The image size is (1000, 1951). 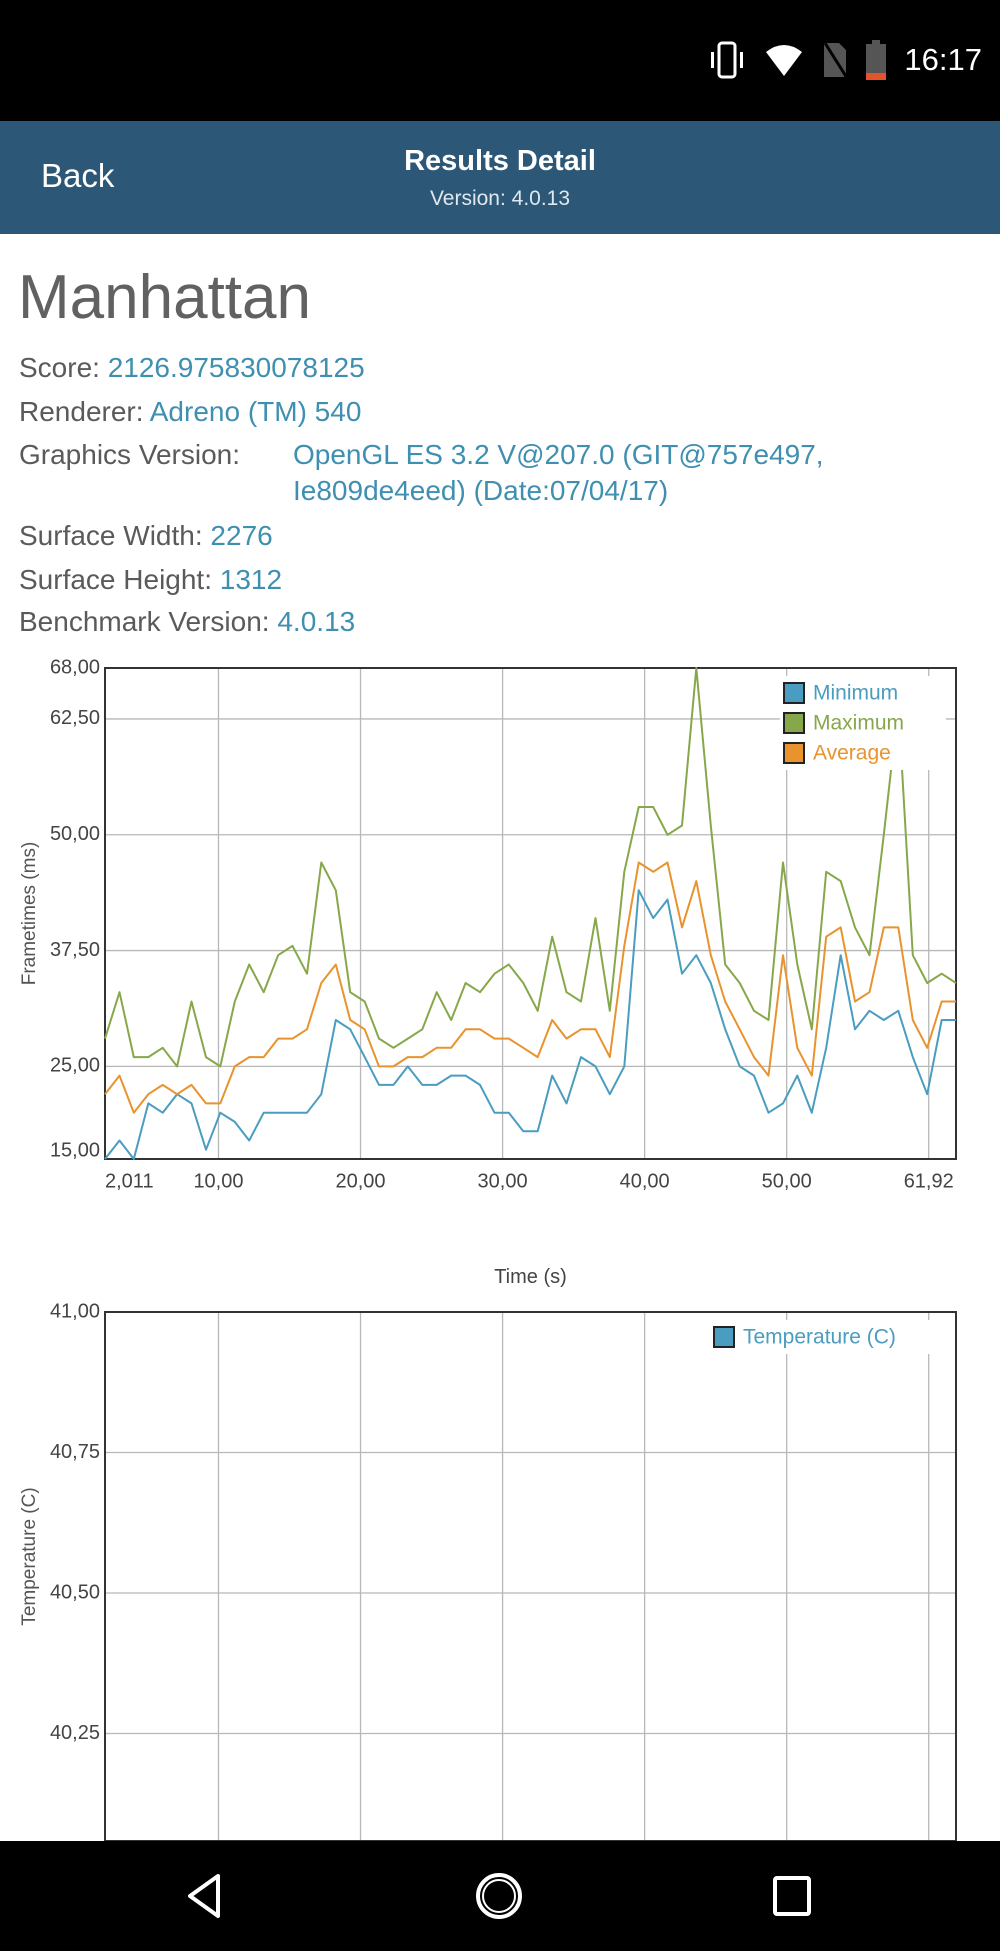 I want to click on x-tick-label: 2,011, so click(x=129, y=1181).